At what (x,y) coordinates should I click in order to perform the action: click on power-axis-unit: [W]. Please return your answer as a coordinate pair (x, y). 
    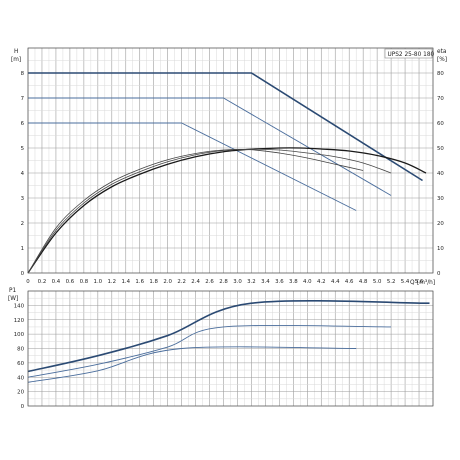
    Looking at the image, I should click on (13, 299).